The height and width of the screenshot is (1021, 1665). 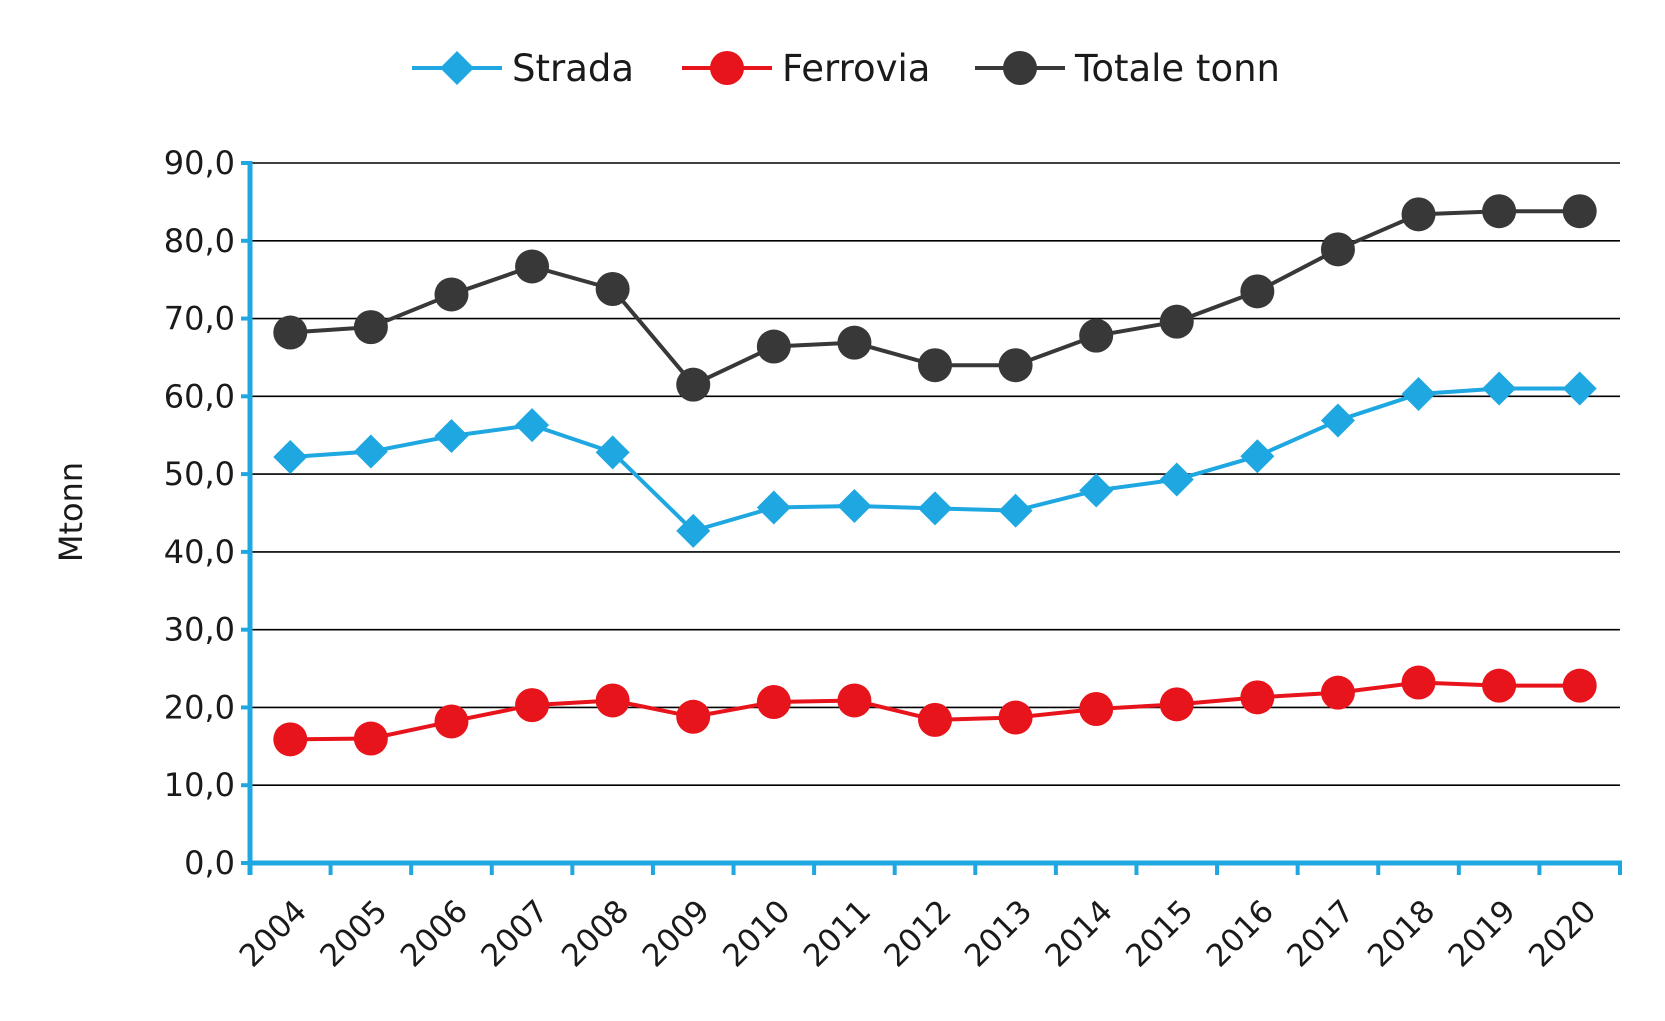 I want to click on x-tick-label: 2013, so click(x=998, y=933).